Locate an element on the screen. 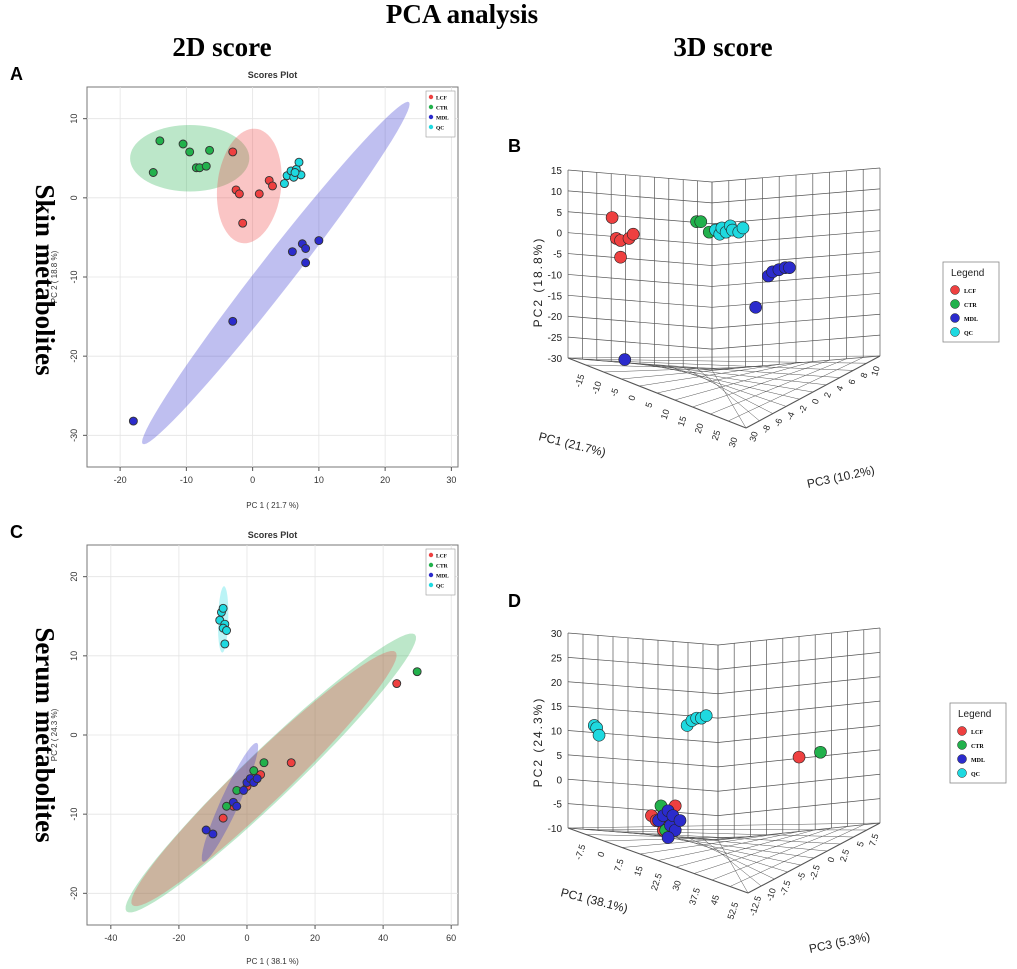 This screenshot has width=1017, height=969. pc1-tick-label: 20 is located at coordinates (699, 428).